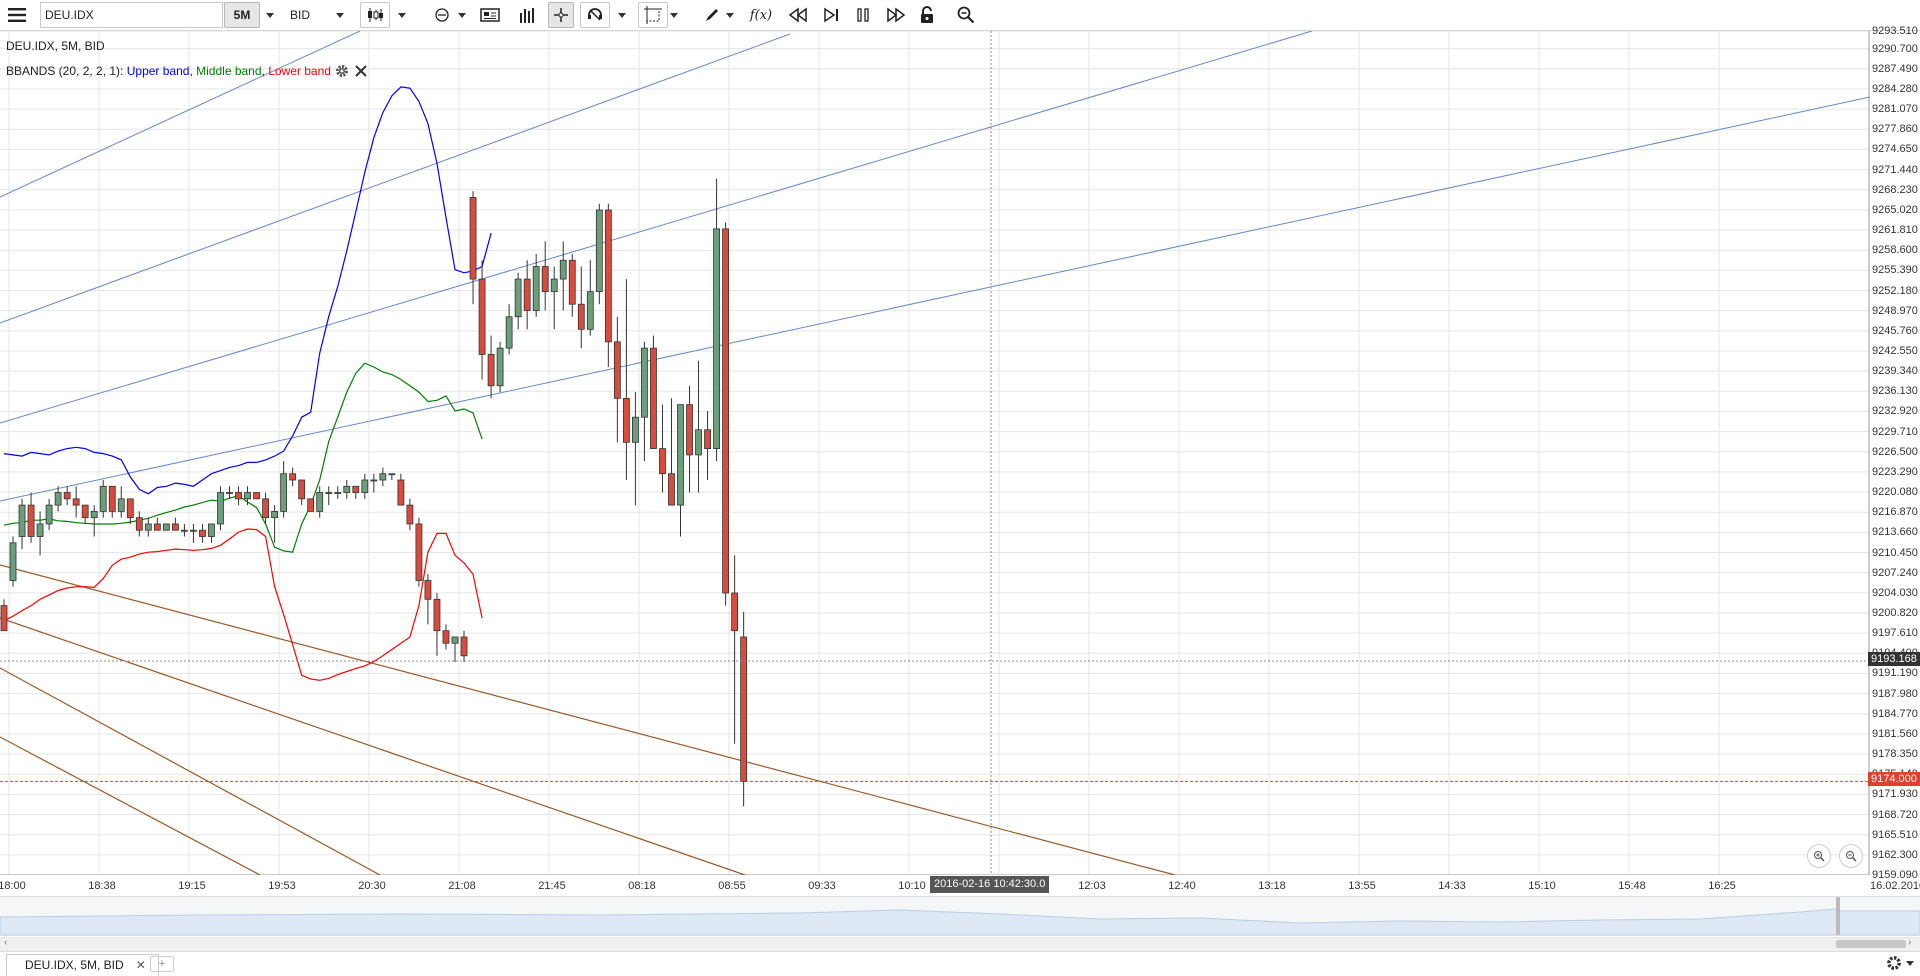 This screenshot has width=1920, height=976. Describe the element at coordinates (1910, 963) in the screenshot. I see `settings-dropdown-icon` at that location.